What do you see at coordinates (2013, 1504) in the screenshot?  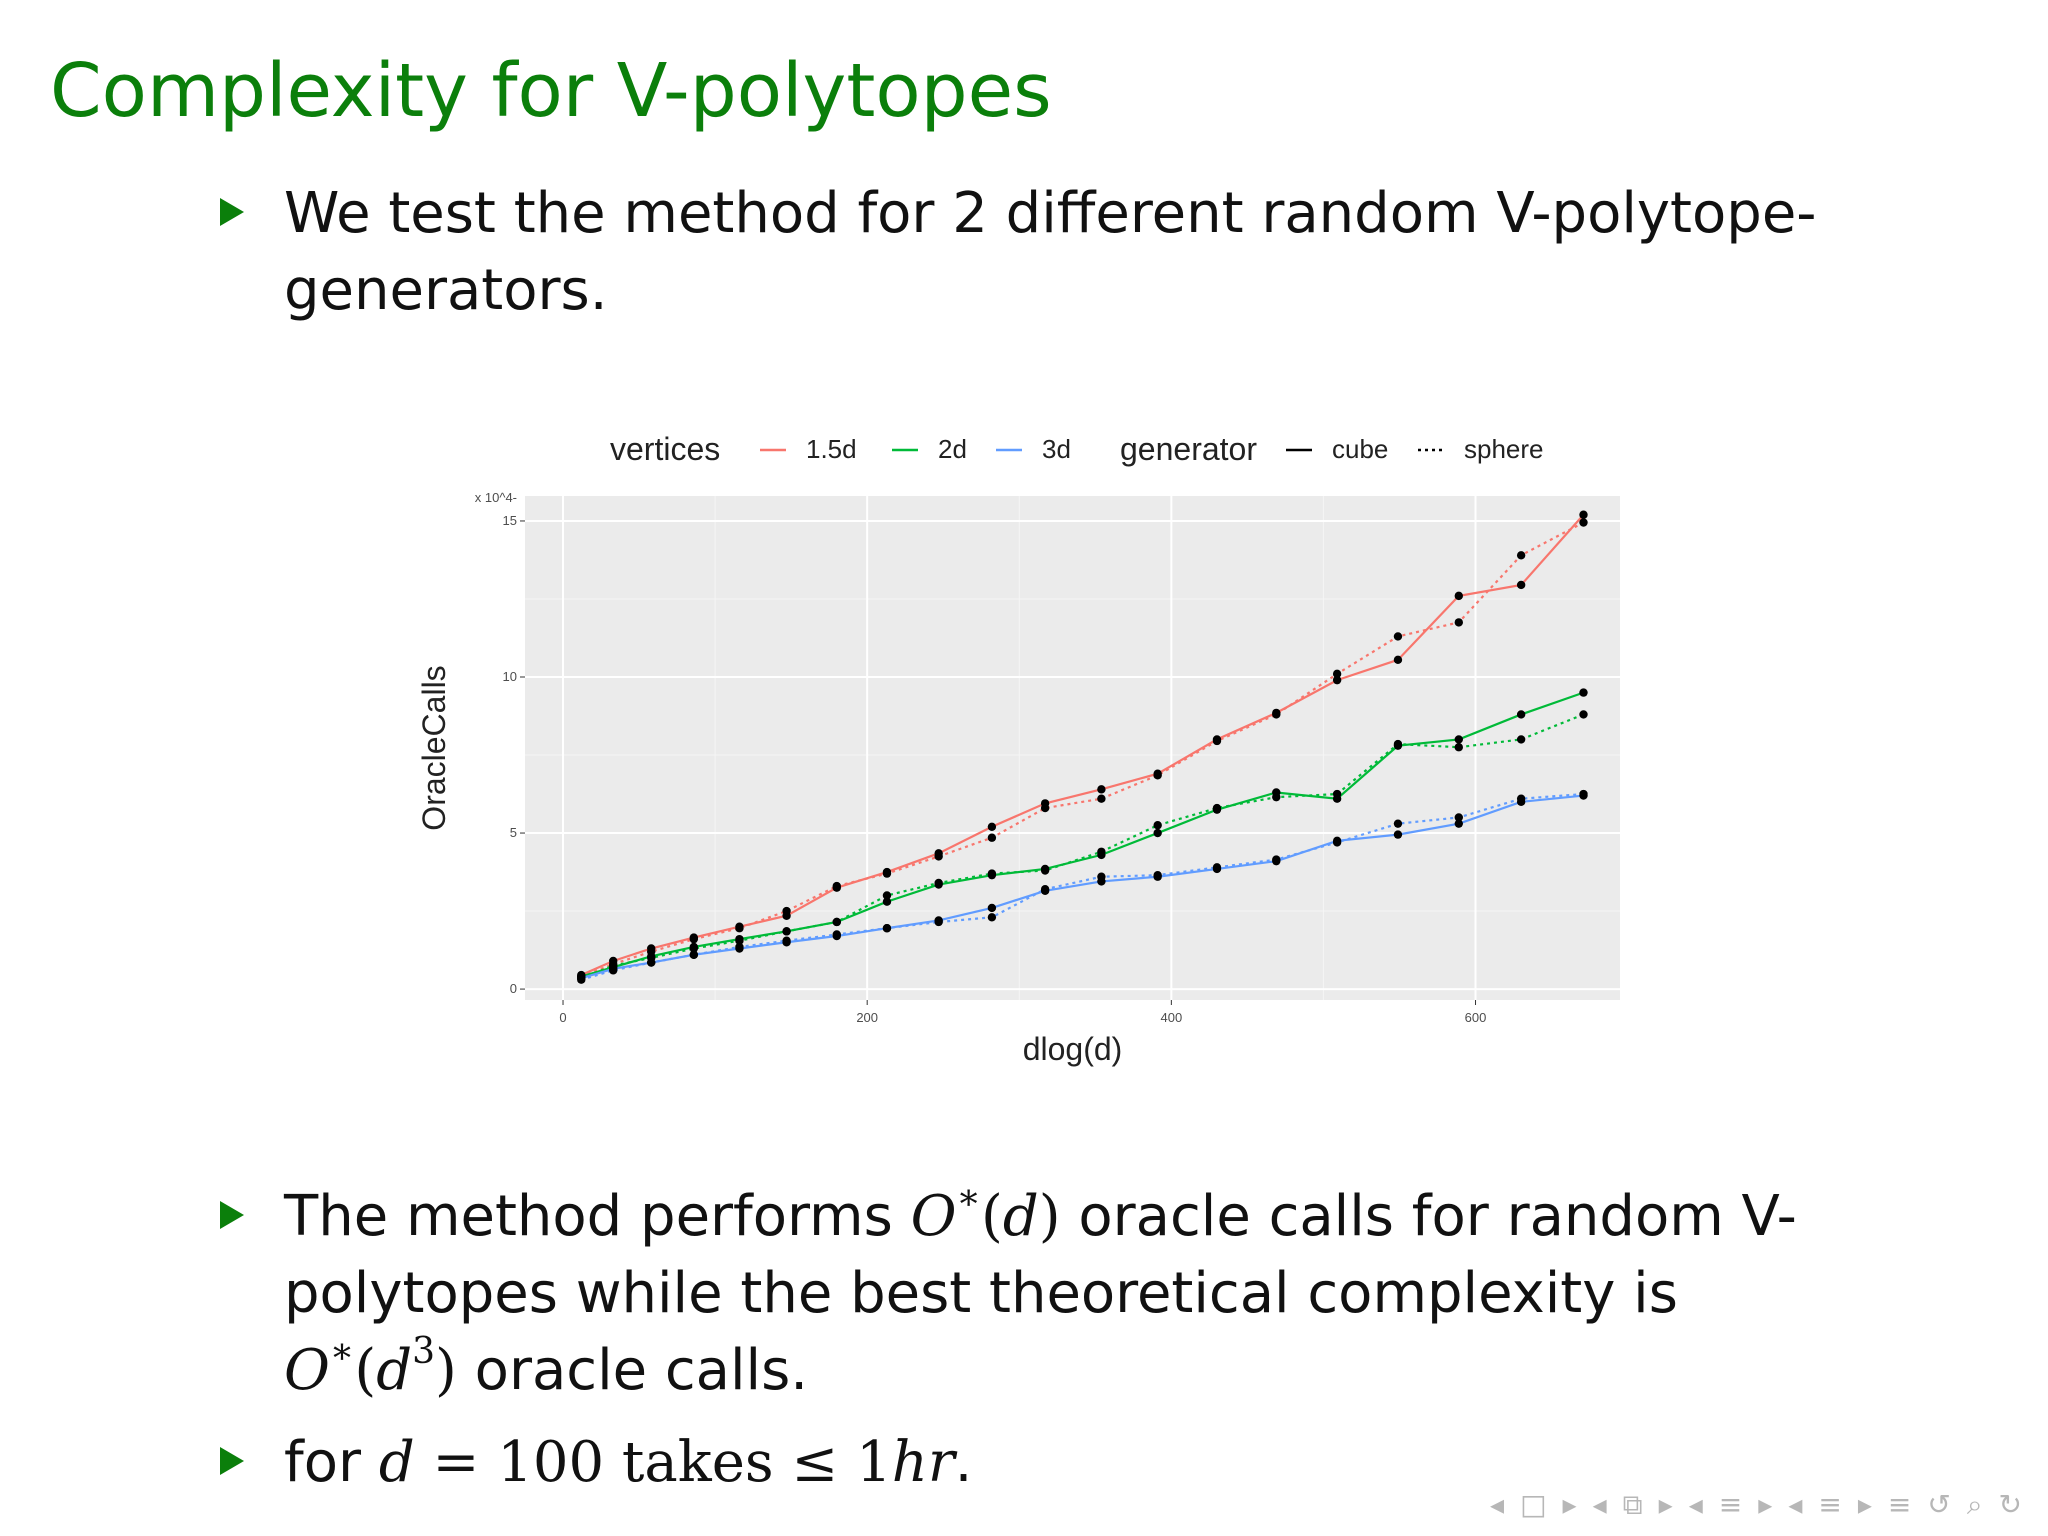 I see `nav-forward-icon: ↻` at bounding box center [2013, 1504].